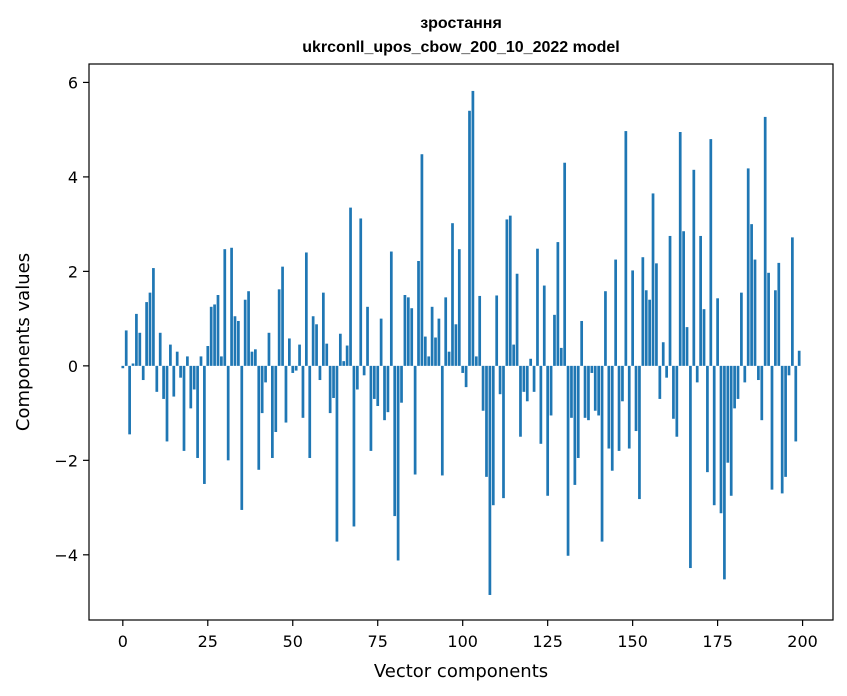  I want to click on chart-title-line-1: зростання, so click(461, 23).